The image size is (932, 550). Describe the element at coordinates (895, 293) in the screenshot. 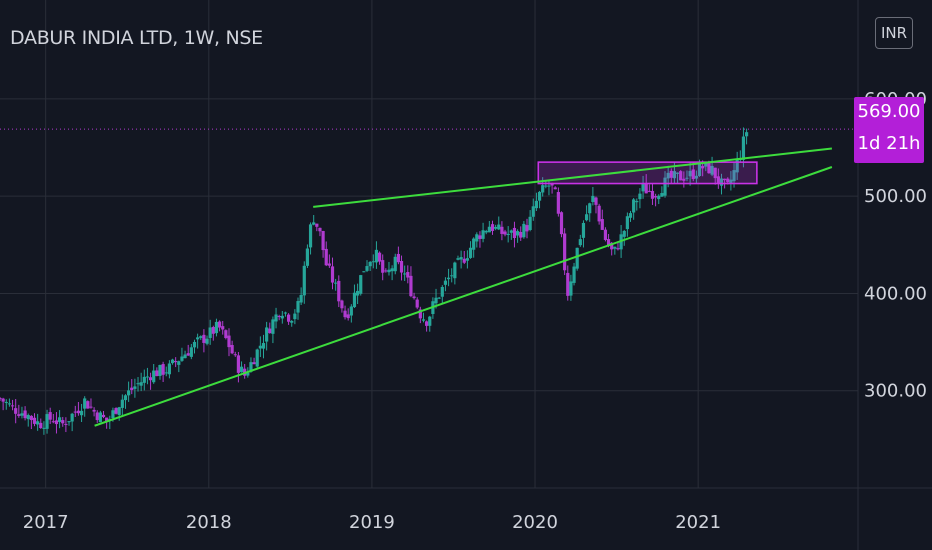

I see `price-tick-label: 400.00` at that location.